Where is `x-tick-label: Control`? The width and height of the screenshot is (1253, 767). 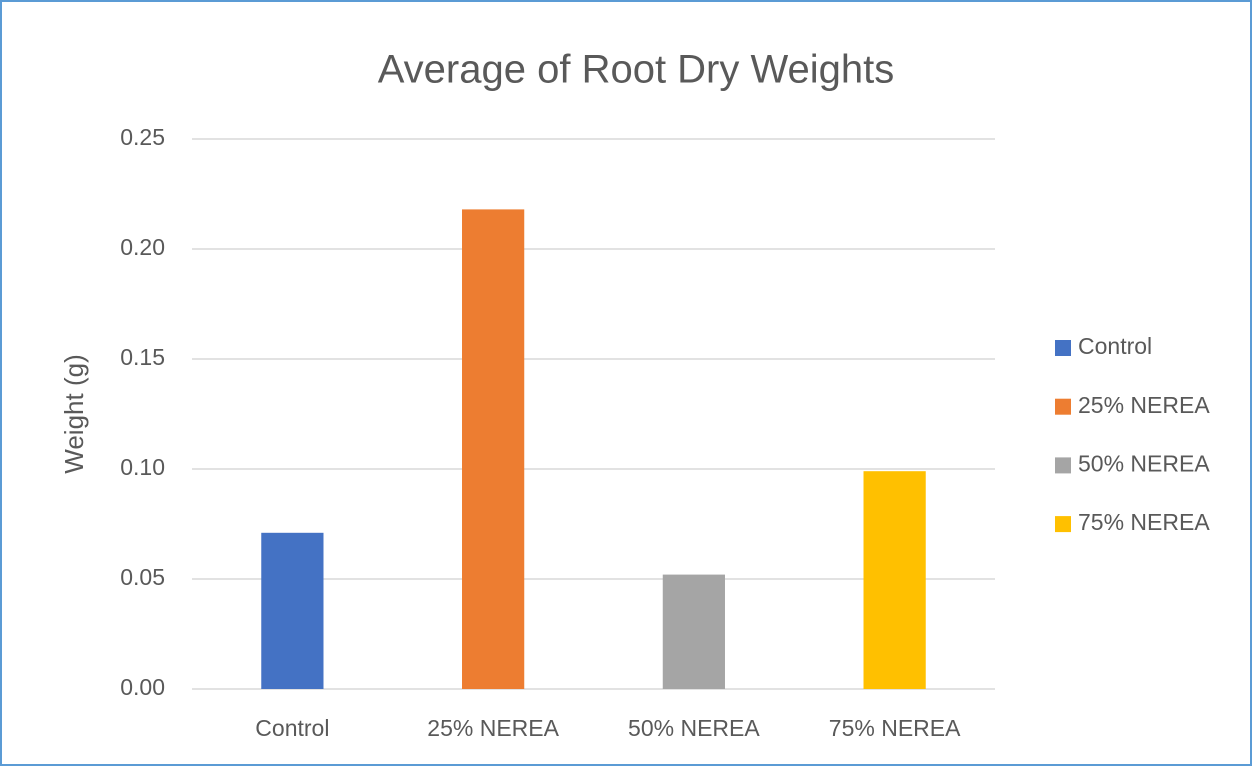
x-tick-label: Control is located at coordinates (292, 728).